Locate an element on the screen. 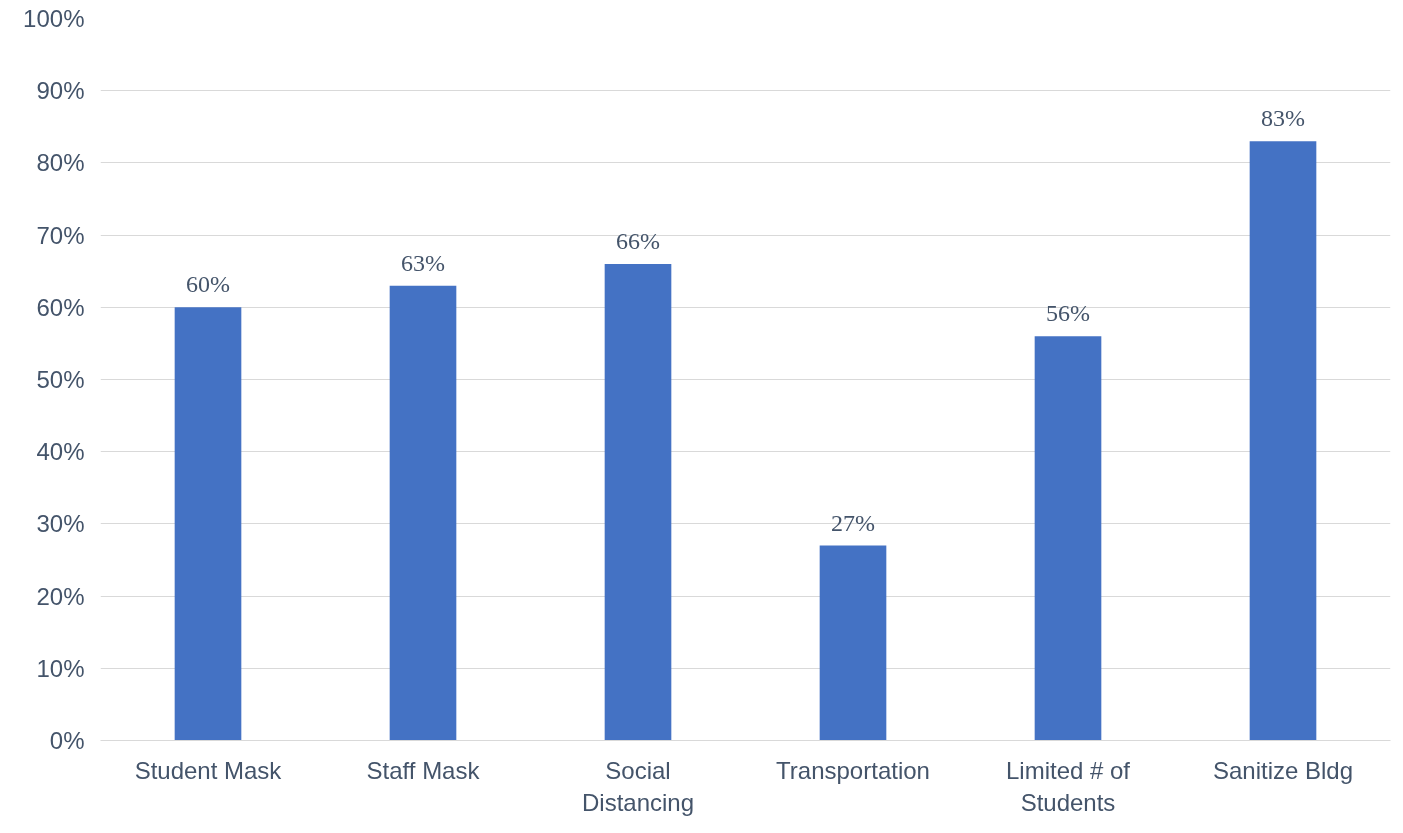 The width and height of the screenshot is (1403, 833). y-tick-label: 30% is located at coordinates (60, 524).